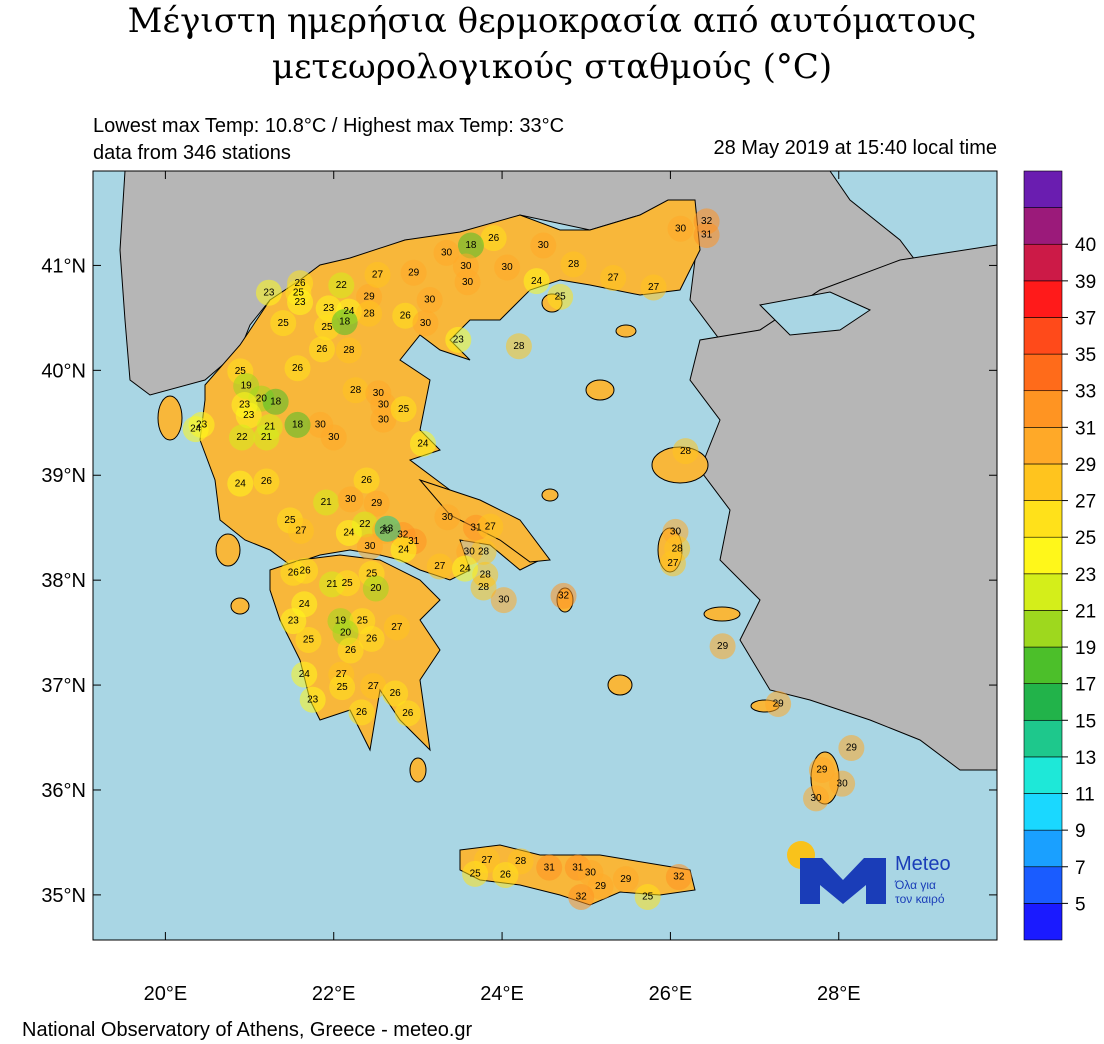 The width and height of the screenshot is (1104, 1044). I want to click on land-turkey, so click(843, 507).